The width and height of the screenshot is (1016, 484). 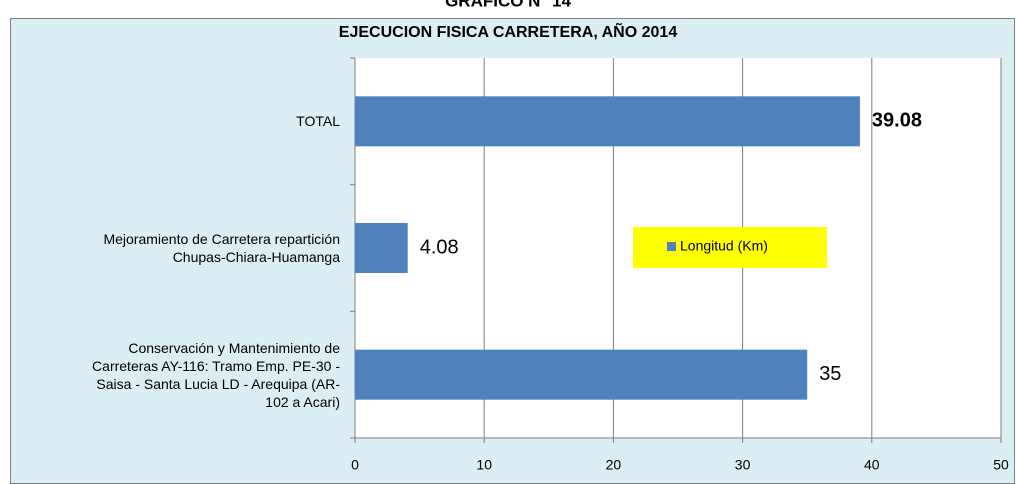 What do you see at coordinates (484, 465) in the screenshot?
I see `x-tick-label: 10` at bounding box center [484, 465].